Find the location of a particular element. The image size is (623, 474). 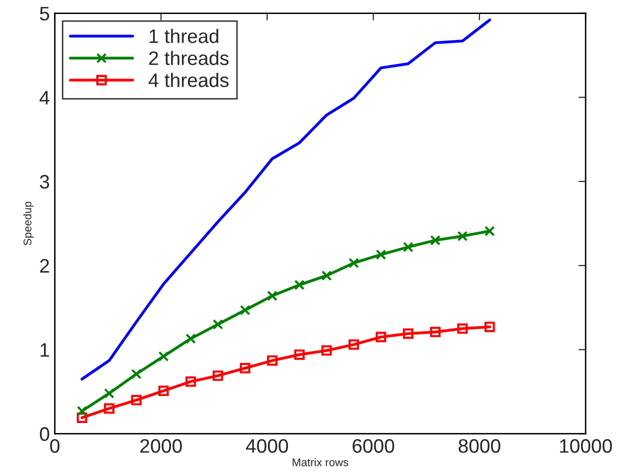

y-tick-label: 3 is located at coordinates (45, 181).